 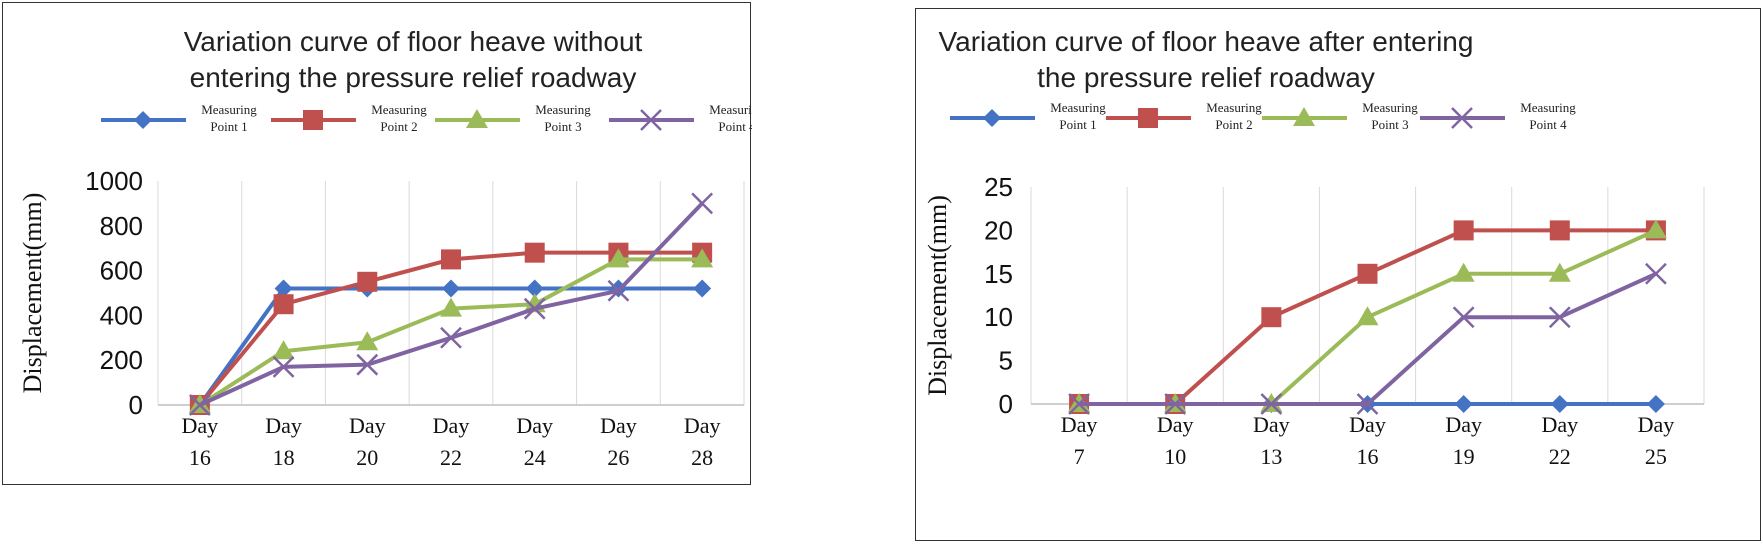 I want to click on chart2-y-tick-3: 15, so click(x=998, y=274).